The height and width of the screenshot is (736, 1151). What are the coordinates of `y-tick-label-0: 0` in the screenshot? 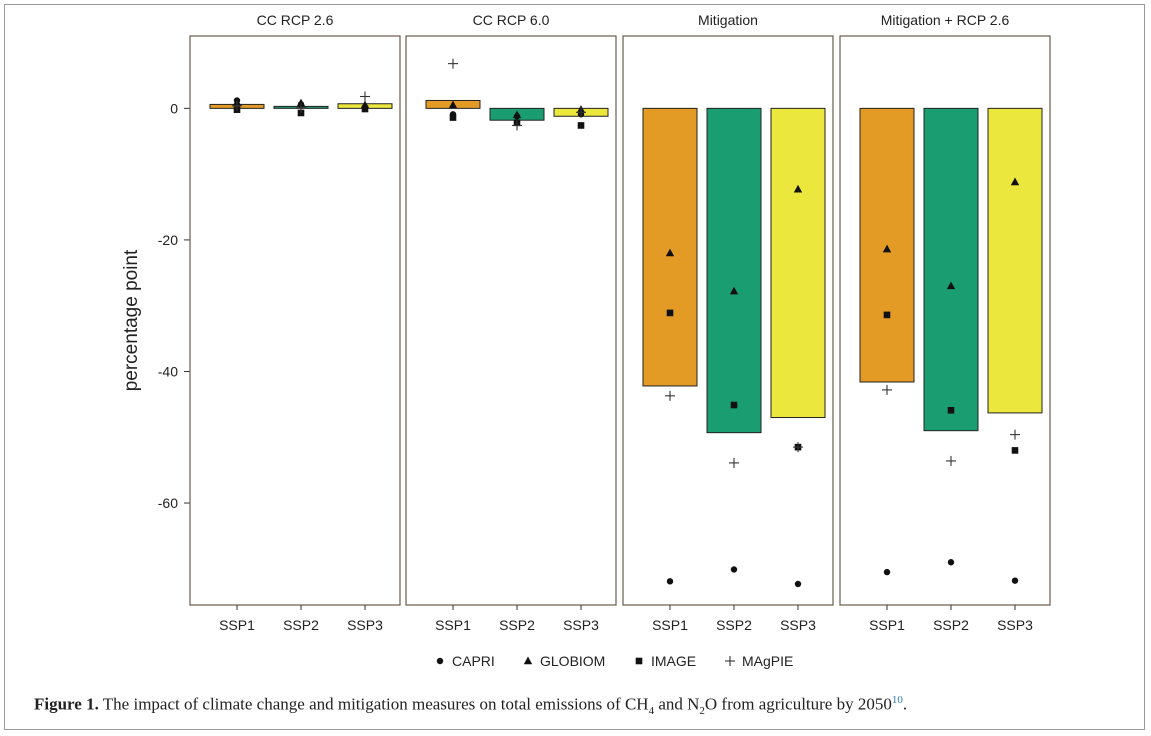 It's located at (174, 108).